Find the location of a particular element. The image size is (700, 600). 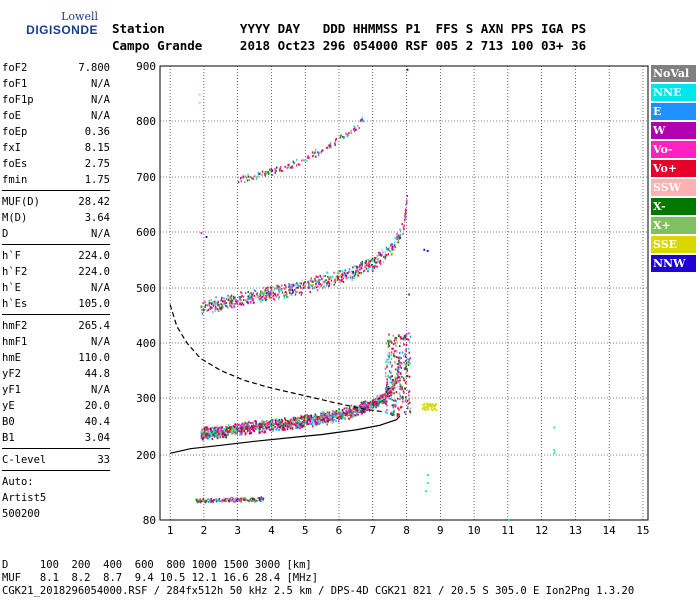

x-tick-label: 6 is located at coordinates (339, 530).